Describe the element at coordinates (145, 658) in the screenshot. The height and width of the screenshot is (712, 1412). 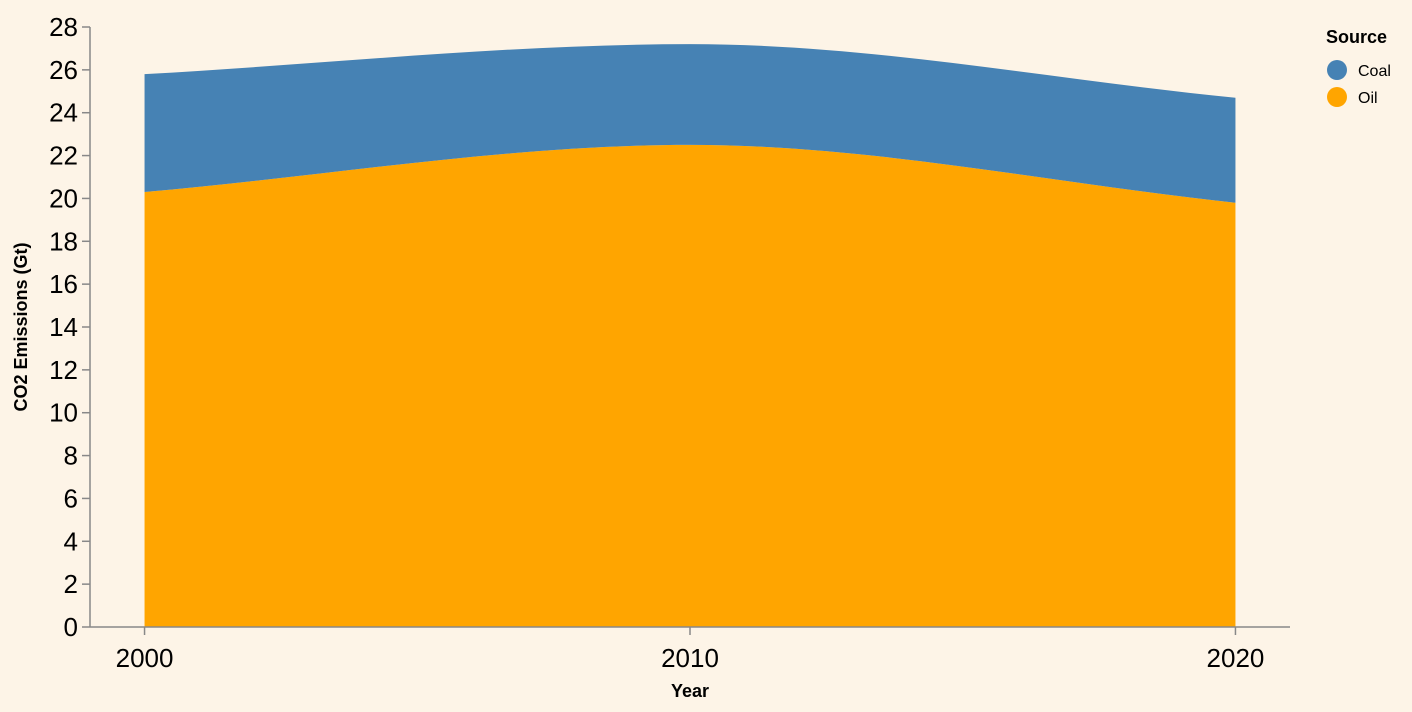
I see `x-tick-label: 2000` at that location.